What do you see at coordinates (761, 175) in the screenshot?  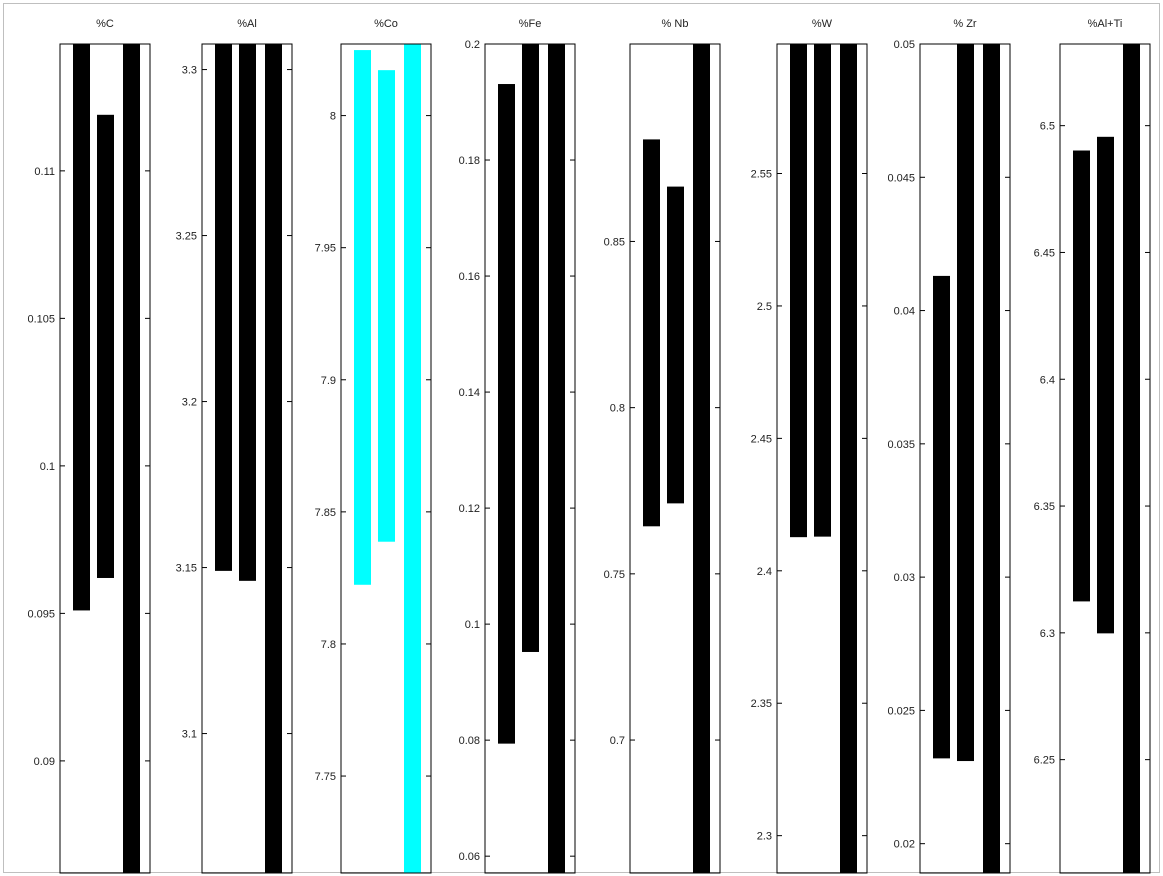 I see `tick-label: 2.55` at bounding box center [761, 175].